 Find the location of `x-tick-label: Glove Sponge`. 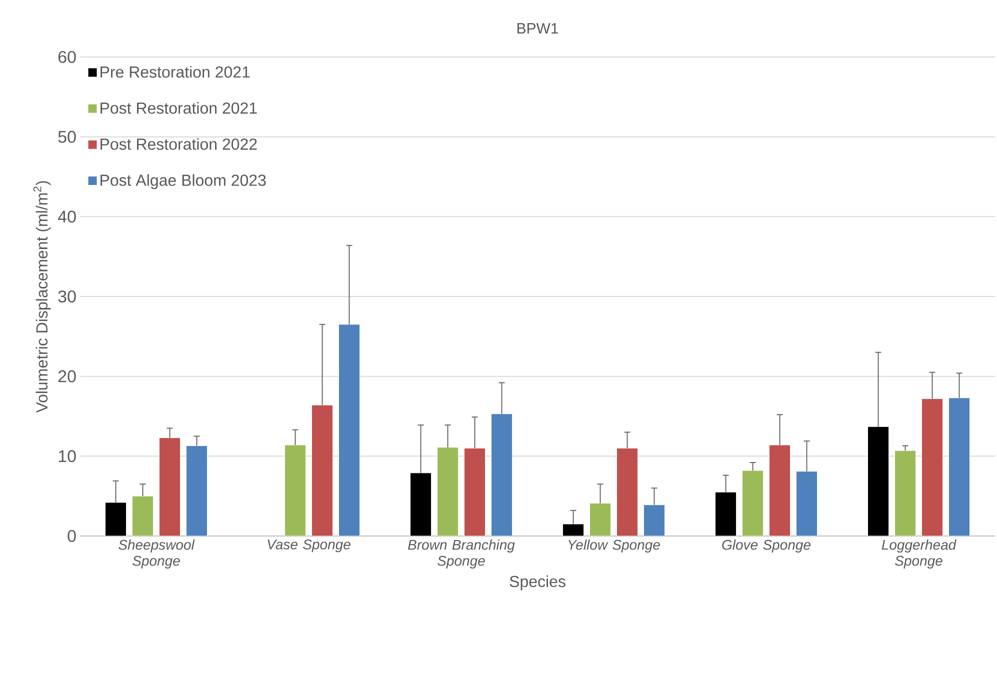

x-tick-label: Glove Sponge is located at coordinates (766, 546).